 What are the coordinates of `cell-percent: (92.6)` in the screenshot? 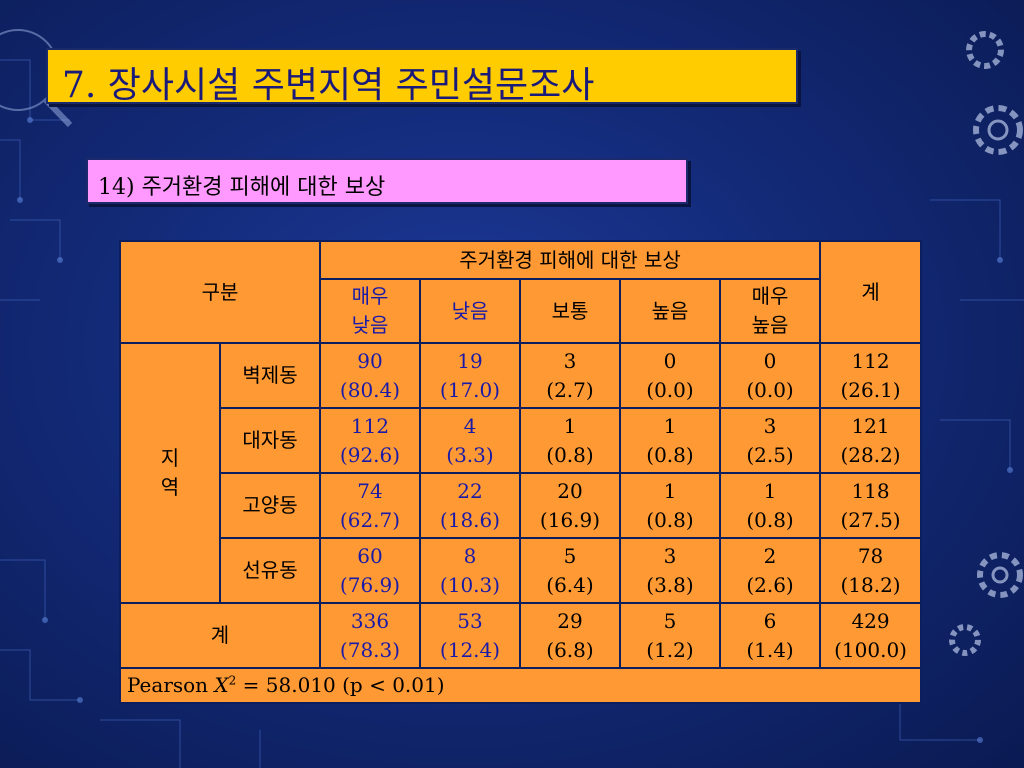 It's located at (370, 454).